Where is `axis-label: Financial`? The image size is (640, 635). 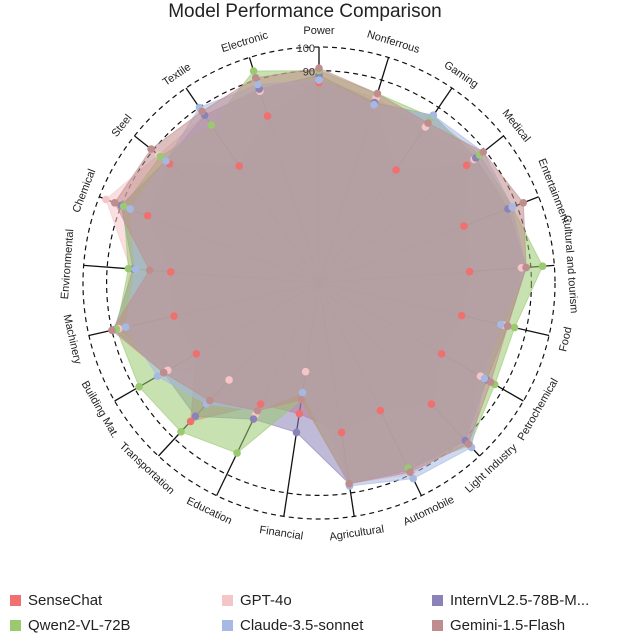 axis-label: Financial is located at coordinates (281, 533).